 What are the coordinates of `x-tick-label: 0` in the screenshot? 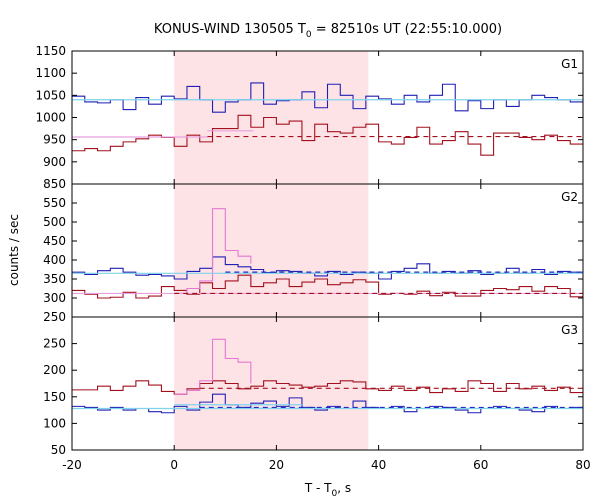 It's located at (174, 465).